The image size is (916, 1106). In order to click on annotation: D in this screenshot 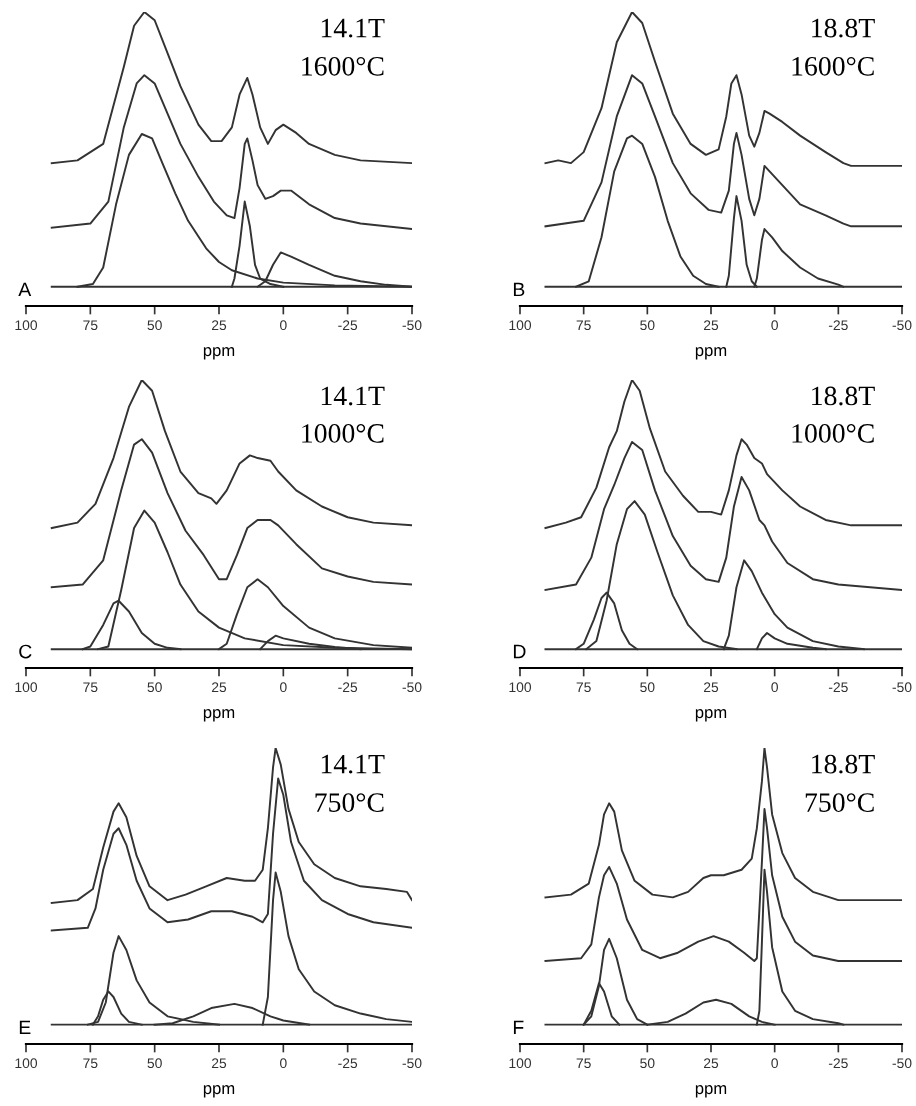, I will do `click(519, 651)`.